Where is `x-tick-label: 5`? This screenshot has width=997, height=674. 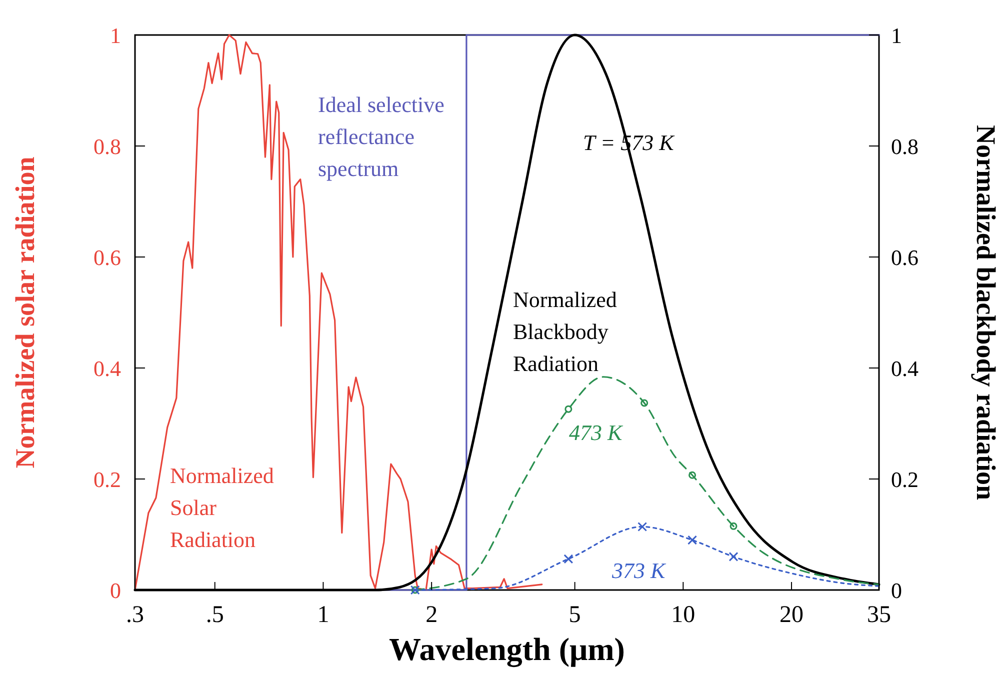
x-tick-label: 5 is located at coordinates (574, 615).